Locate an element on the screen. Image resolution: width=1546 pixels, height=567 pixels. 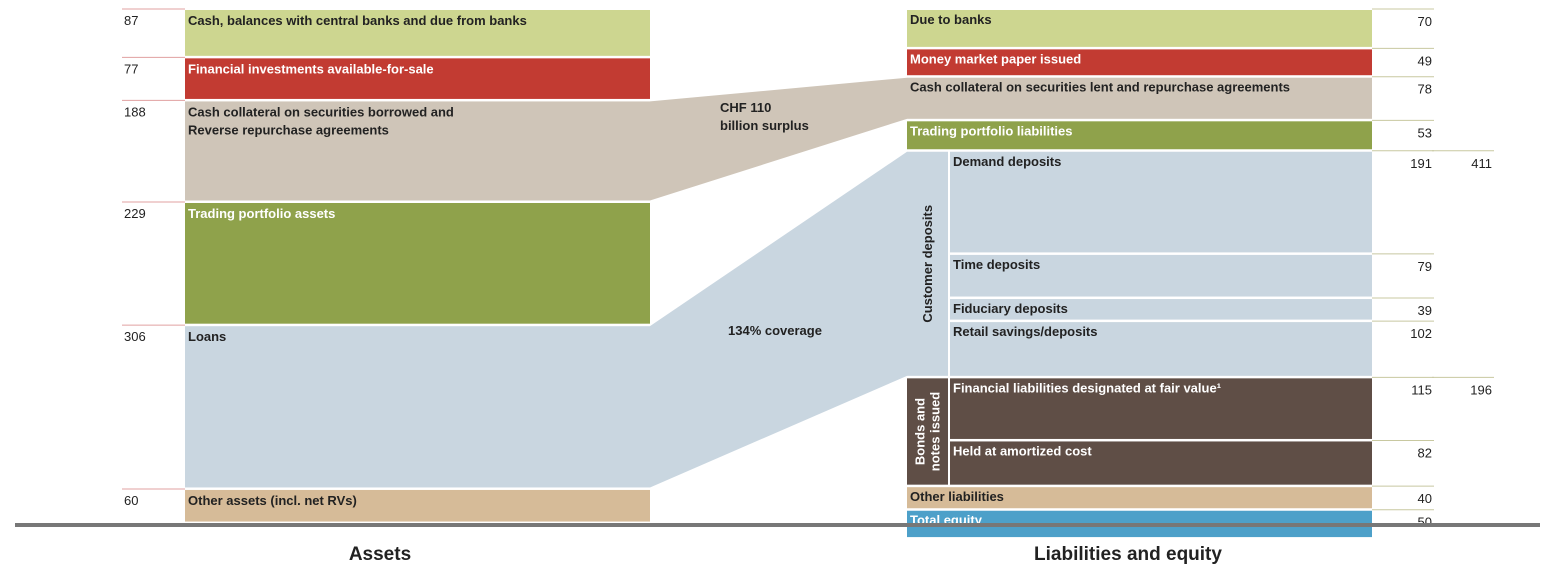
liability-value: 191 is located at coordinates (1421, 163).